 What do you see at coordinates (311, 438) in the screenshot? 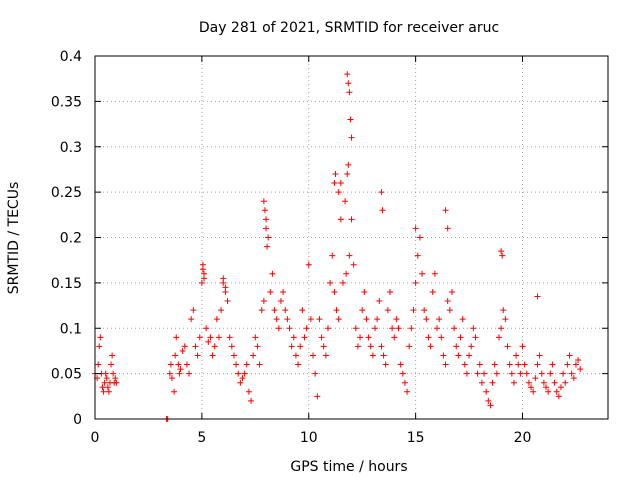
I see `x-tick-labels: 0 5 10 15 20` at bounding box center [311, 438].